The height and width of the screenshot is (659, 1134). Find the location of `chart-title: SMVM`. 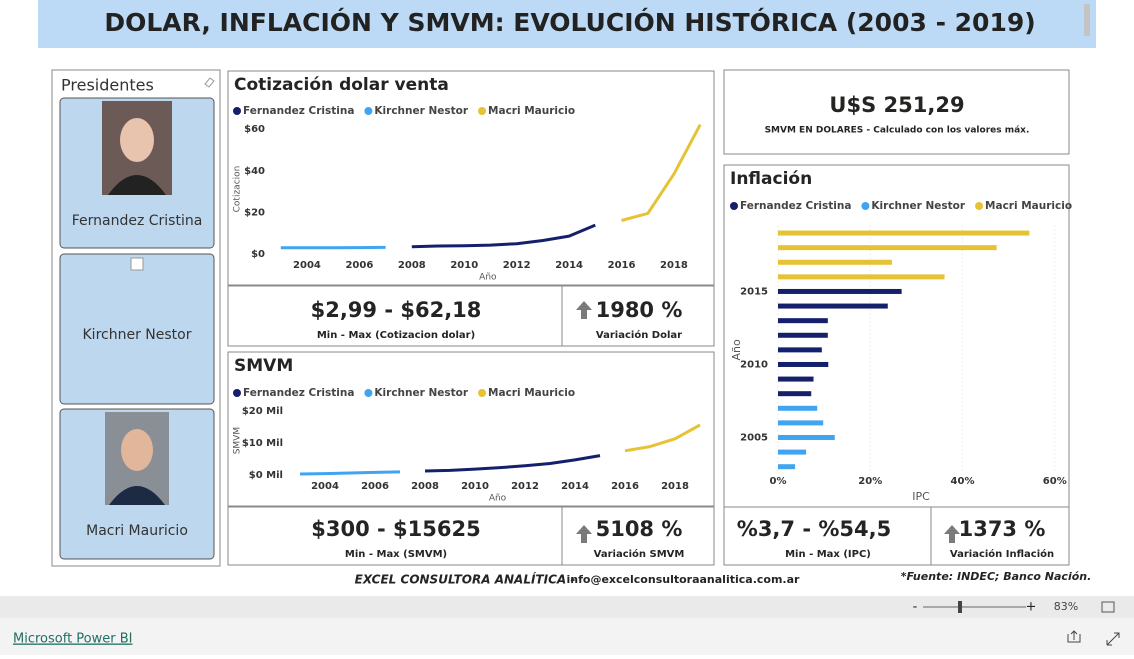

chart-title: SMVM is located at coordinates (263, 366).